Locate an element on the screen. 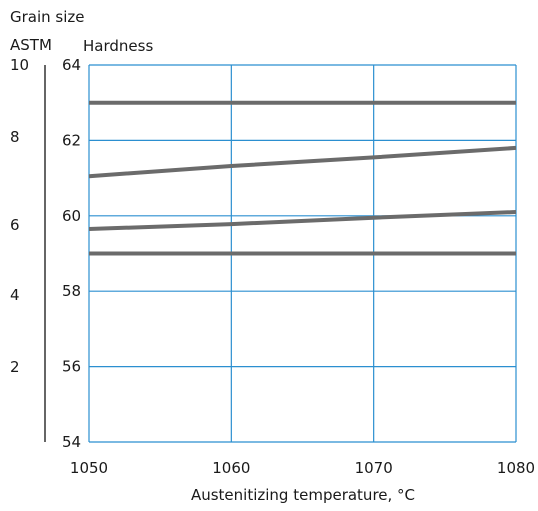 This screenshot has width=538, height=511. grain-size-axis-title: Grain size is located at coordinates (47, 17).